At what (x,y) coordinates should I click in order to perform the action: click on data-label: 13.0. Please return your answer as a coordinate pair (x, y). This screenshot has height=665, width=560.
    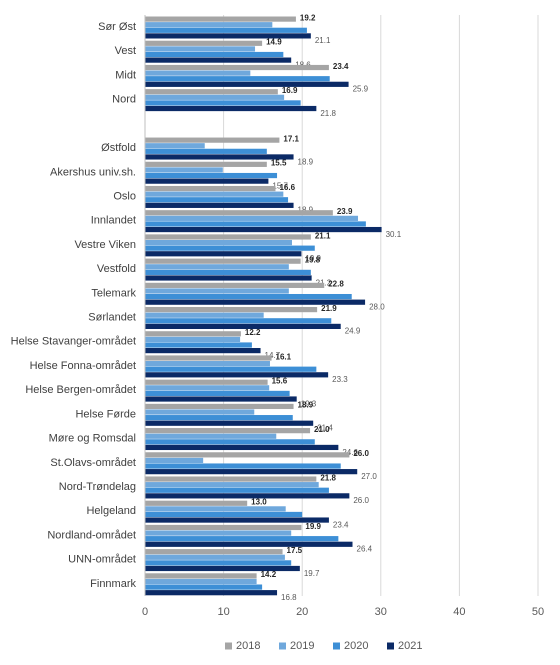
    Looking at the image, I should click on (259, 502).